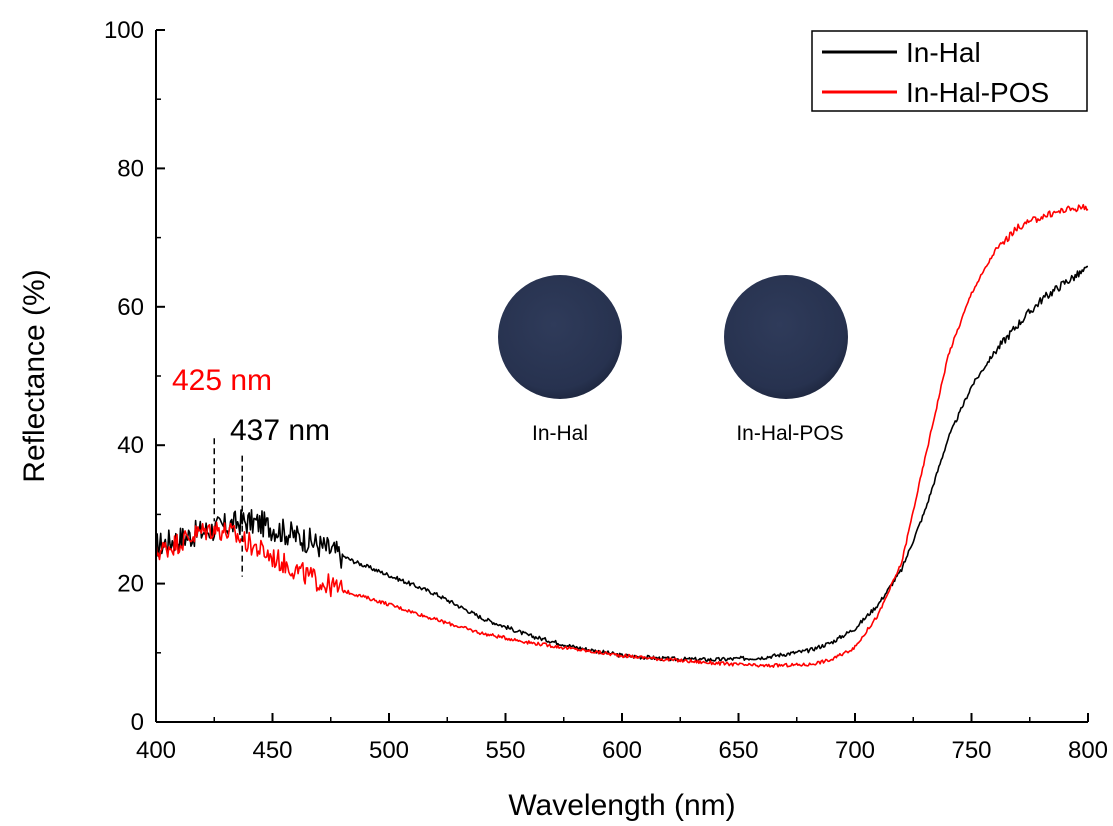 Image resolution: width=1113 pixels, height=826 pixels. What do you see at coordinates (130, 445) in the screenshot?
I see `y-tick-label: 40` at bounding box center [130, 445].